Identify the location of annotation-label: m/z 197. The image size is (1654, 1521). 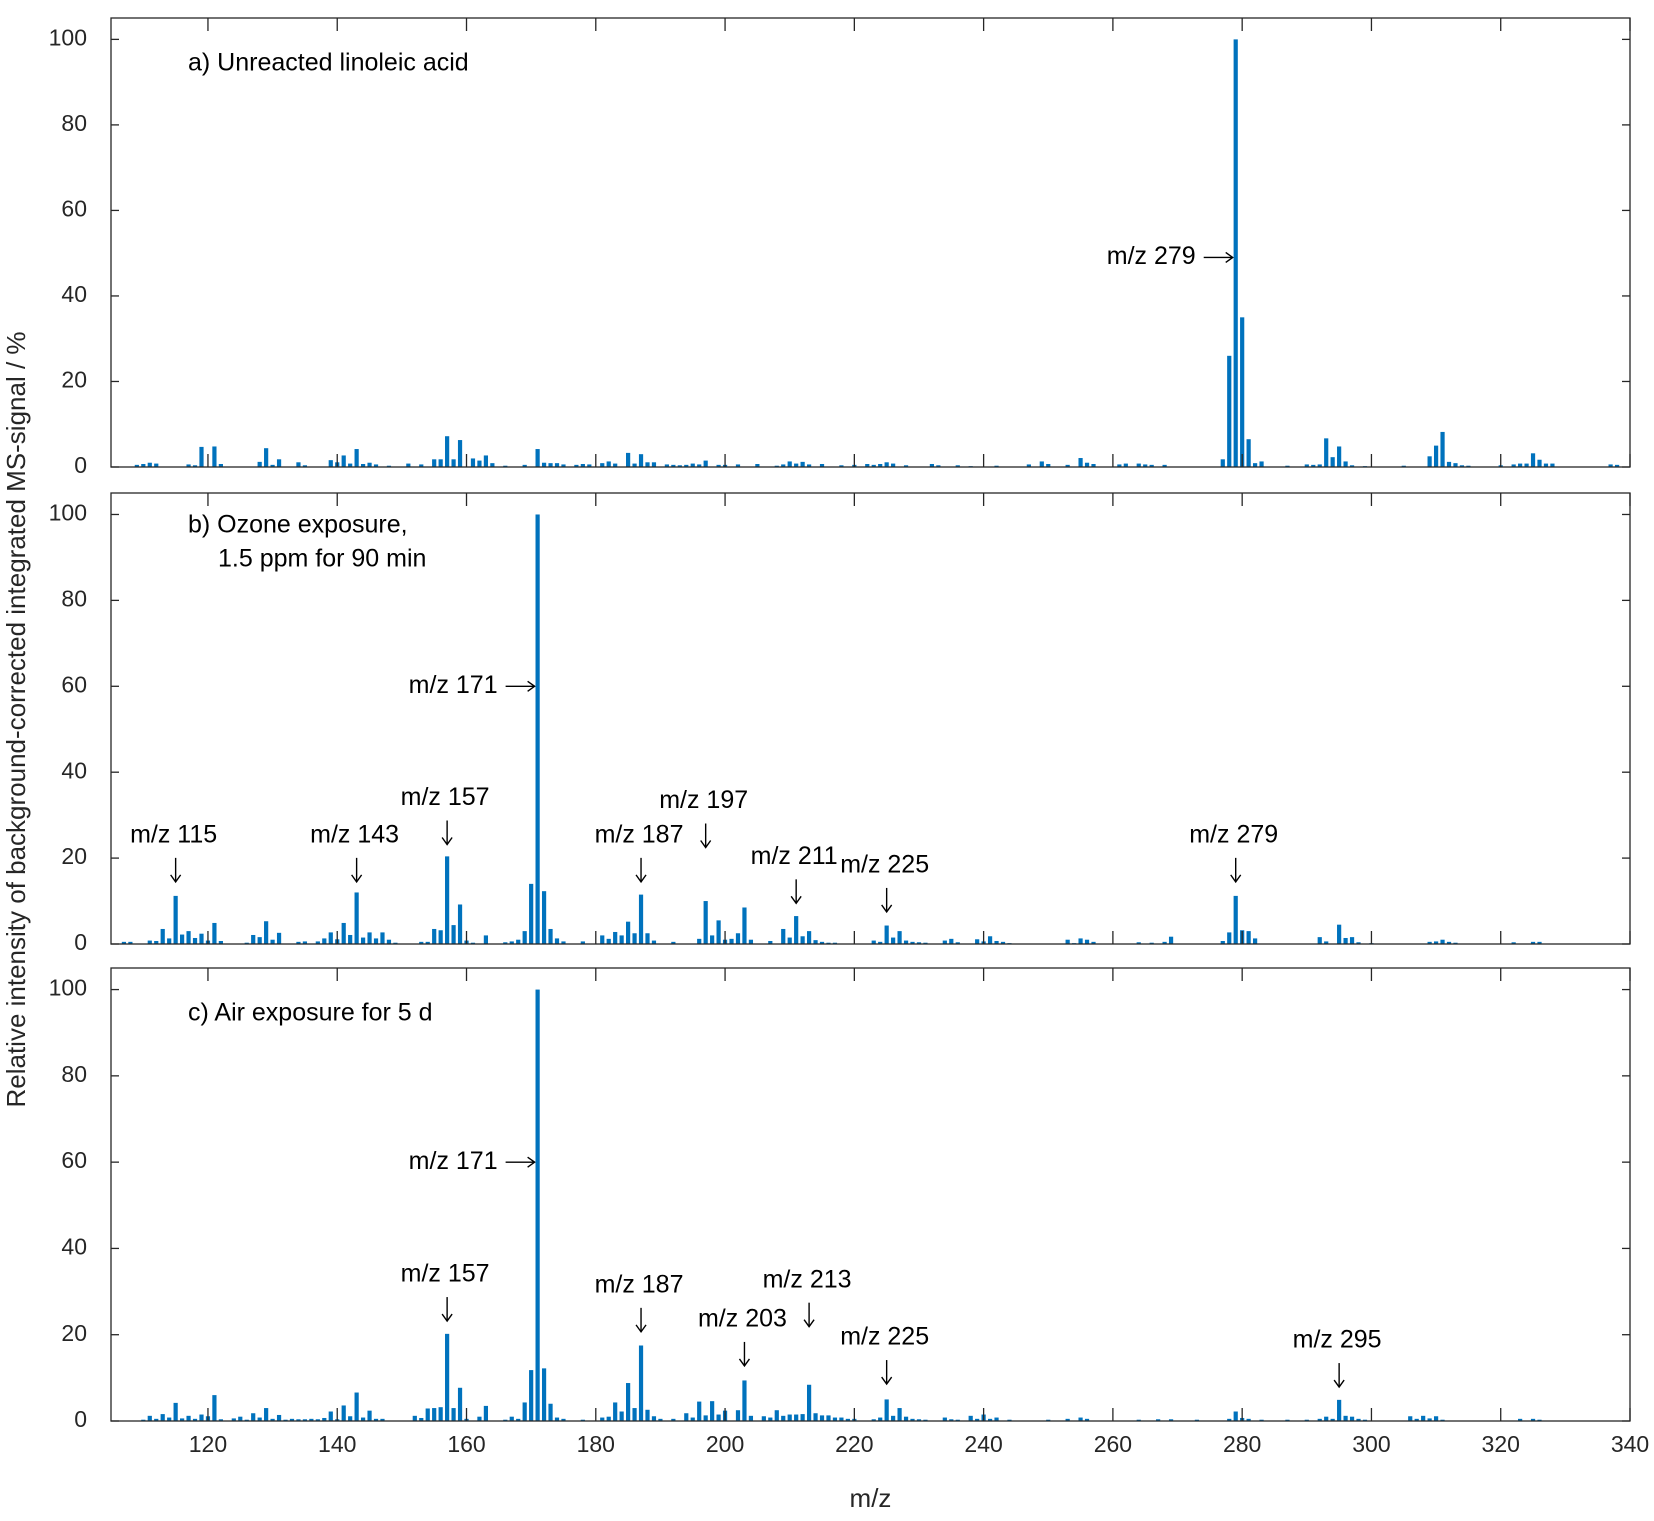
(703, 800).